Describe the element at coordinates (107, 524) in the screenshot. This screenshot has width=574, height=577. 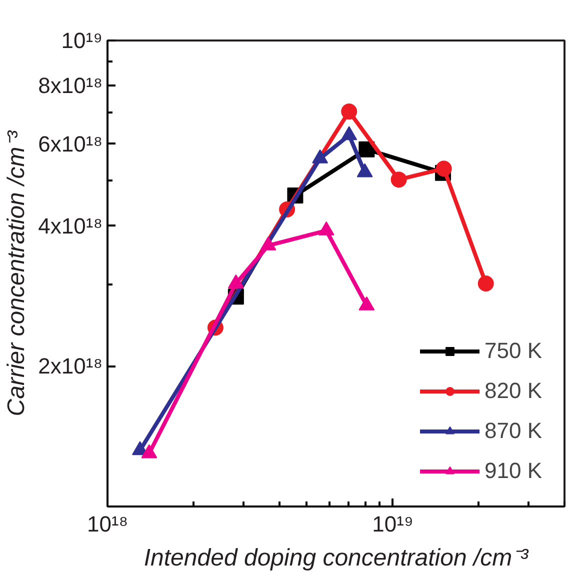
I see `x-tick-label: 10¹⁸` at that location.